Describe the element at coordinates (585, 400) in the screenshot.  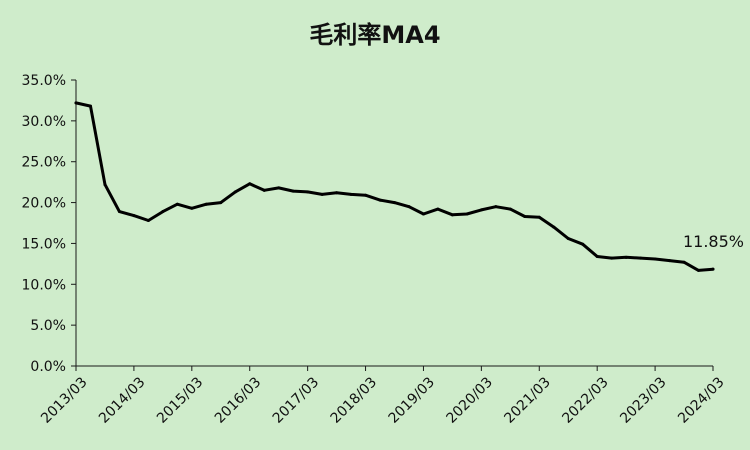
I see `x-tick-label: 2022/03` at that location.